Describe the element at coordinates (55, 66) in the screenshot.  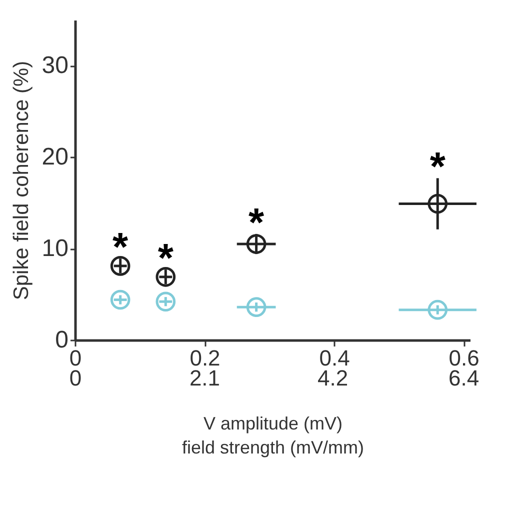
I see `y-tick-label: 30` at that location.